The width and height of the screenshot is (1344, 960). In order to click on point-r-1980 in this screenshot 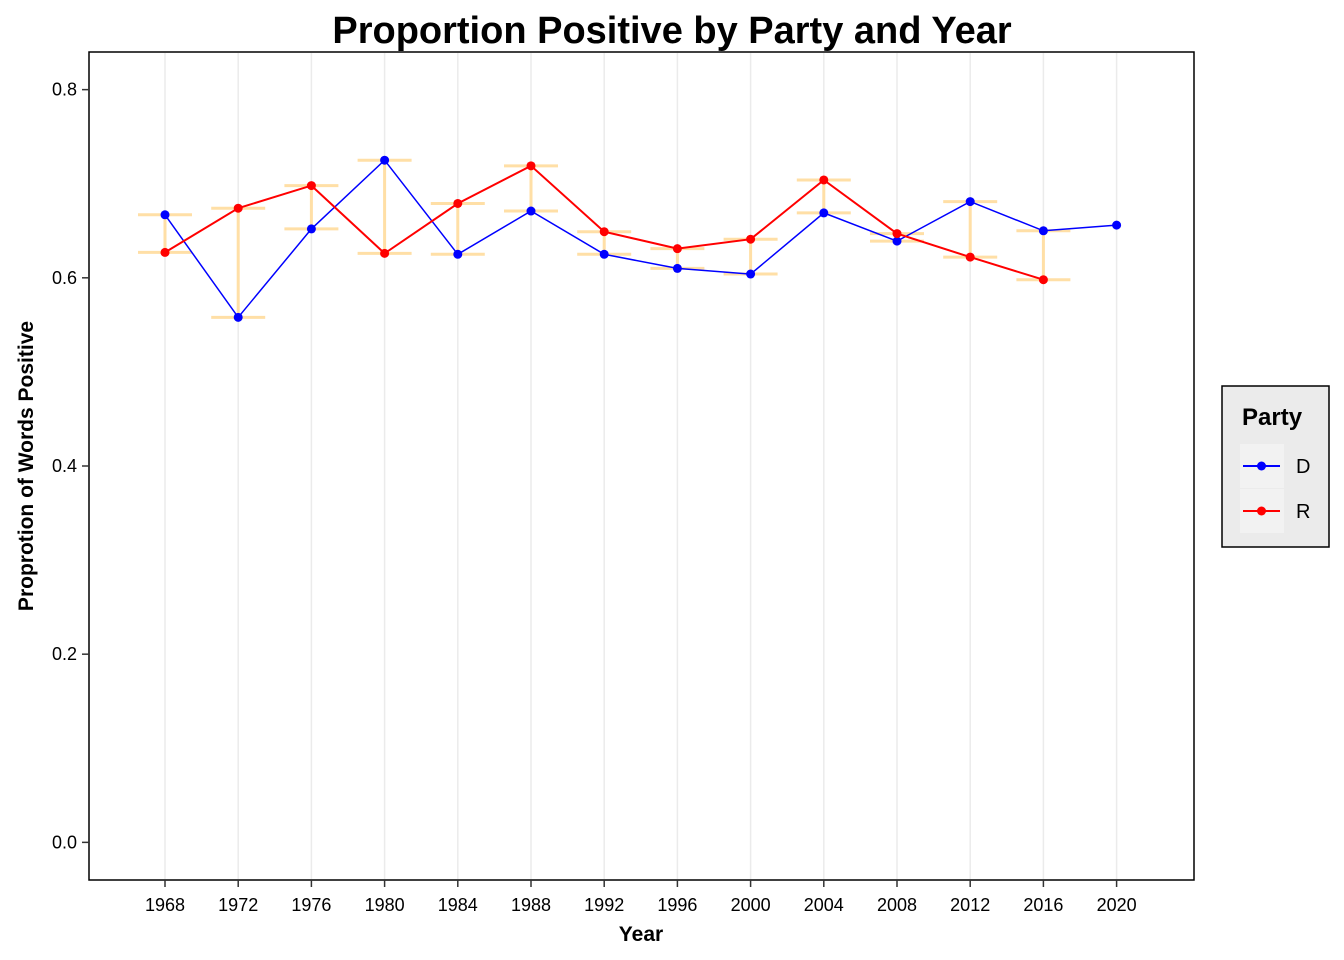, I will do `click(385, 253)`.